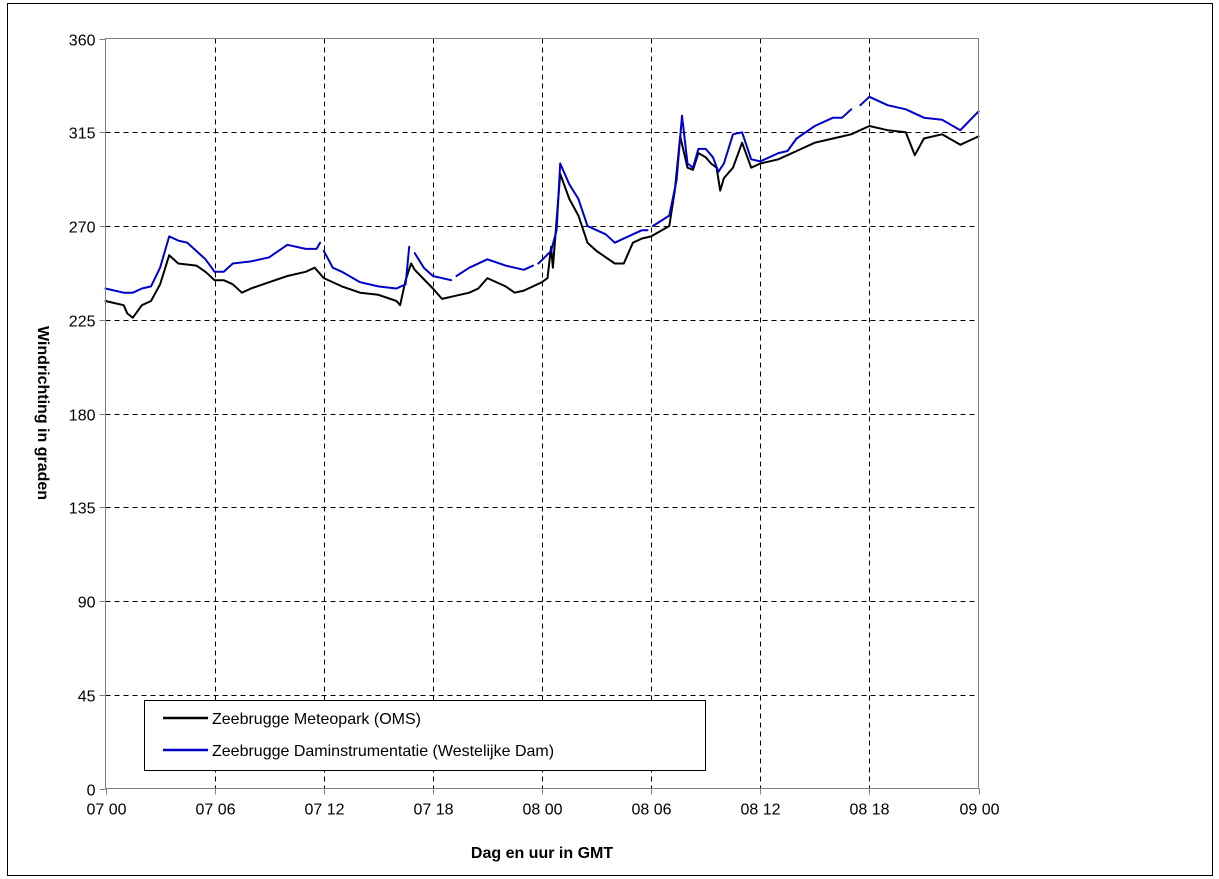 The height and width of the screenshot is (879, 1219). I want to click on x-tick-label-6: 07 06, so click(215, 810).